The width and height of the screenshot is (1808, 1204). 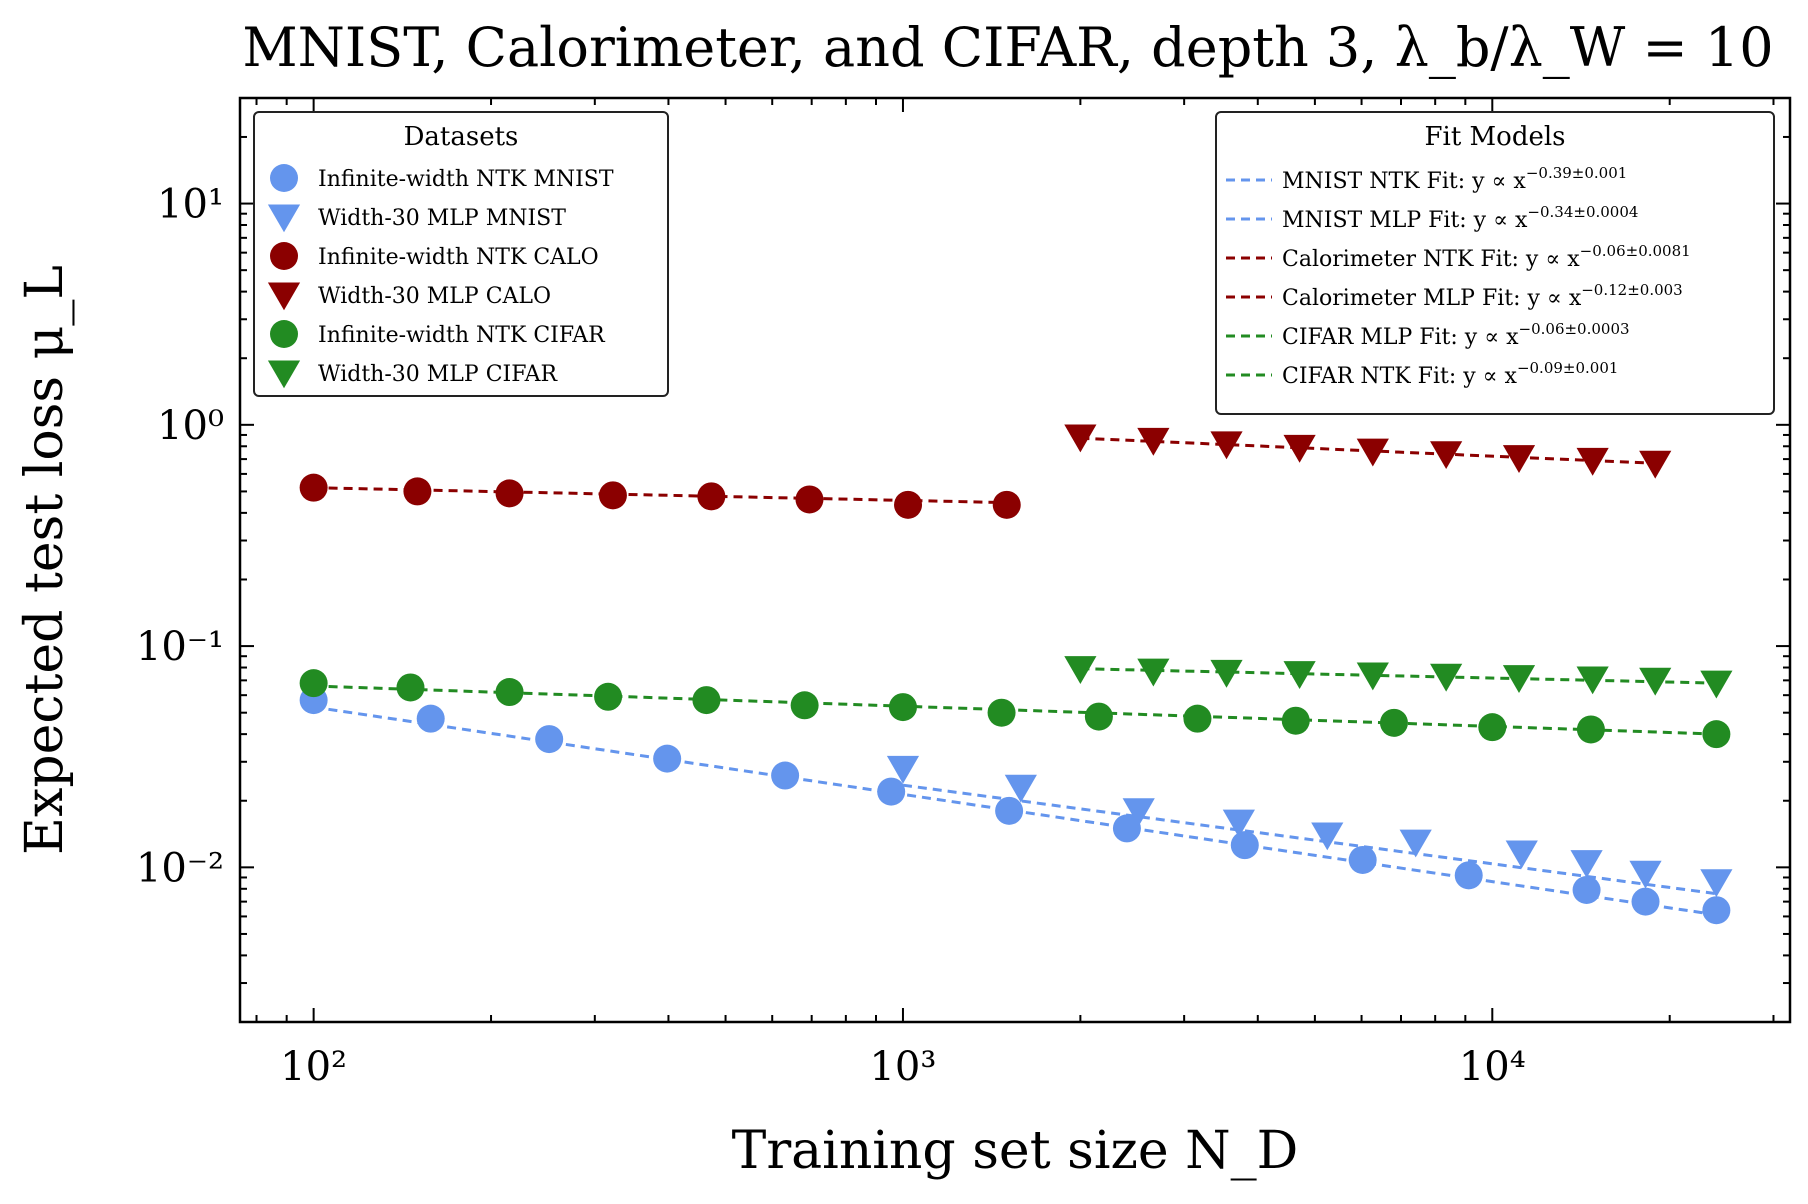 I want to click on y-tick-label: 10⁰, so click(x=190, y=426).